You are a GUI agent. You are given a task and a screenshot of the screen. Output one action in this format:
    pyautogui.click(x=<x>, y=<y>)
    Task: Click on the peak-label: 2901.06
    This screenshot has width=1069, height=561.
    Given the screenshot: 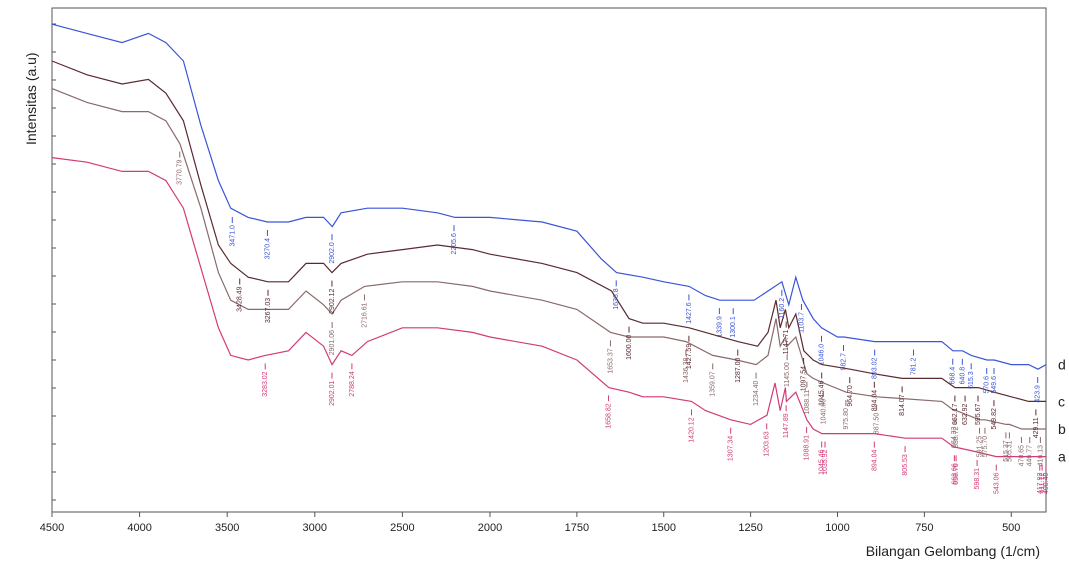 What is the action you would take?
    pyautogui.click(x=332, y=342)
    